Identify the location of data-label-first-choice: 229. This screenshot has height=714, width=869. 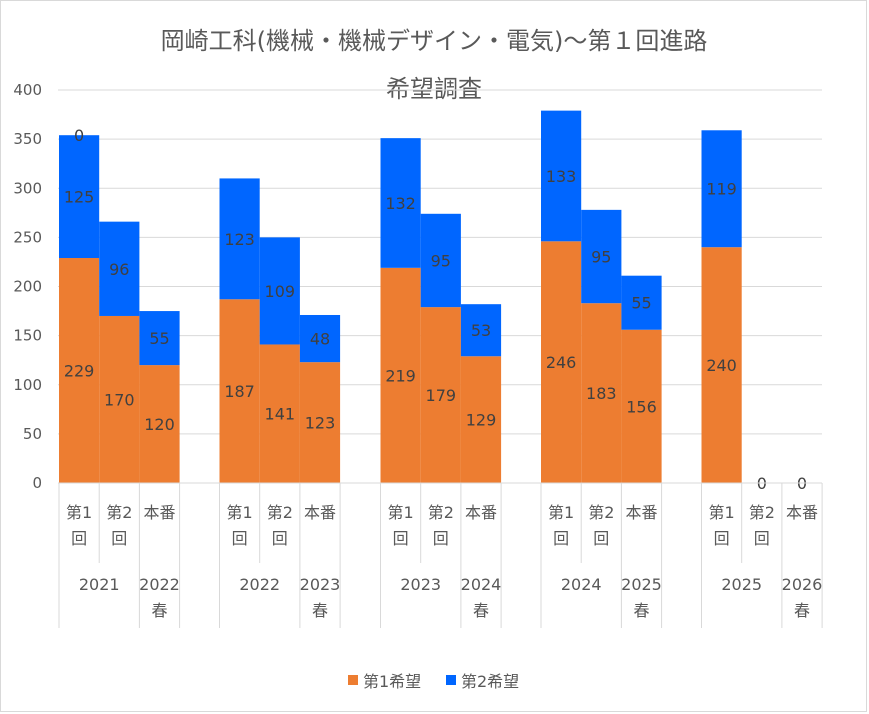
(79, 371).